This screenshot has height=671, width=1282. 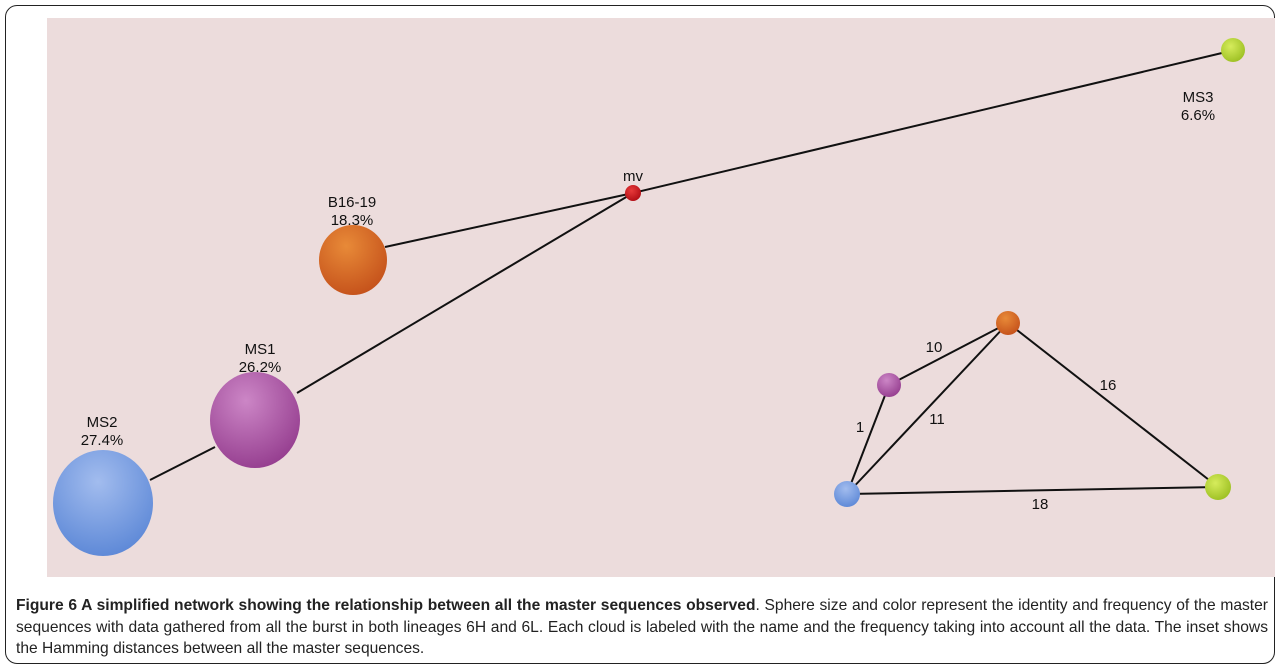 What do you see at coordinates (934, 347) in the screenshot?
I see `edge-label: 10` at bounding box center [934, 347].